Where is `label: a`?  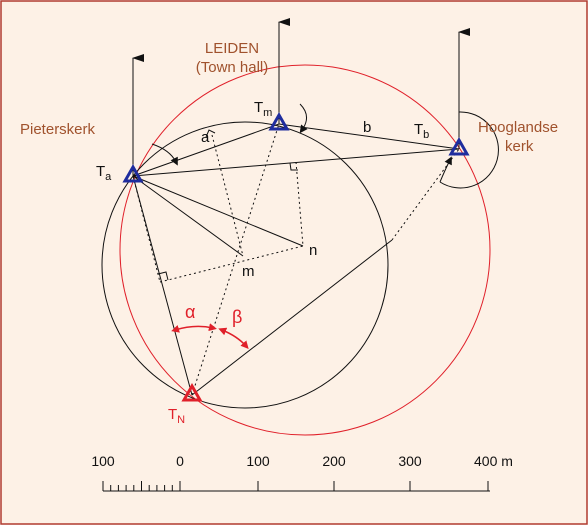
label: a is located at coordinates (205, 137).